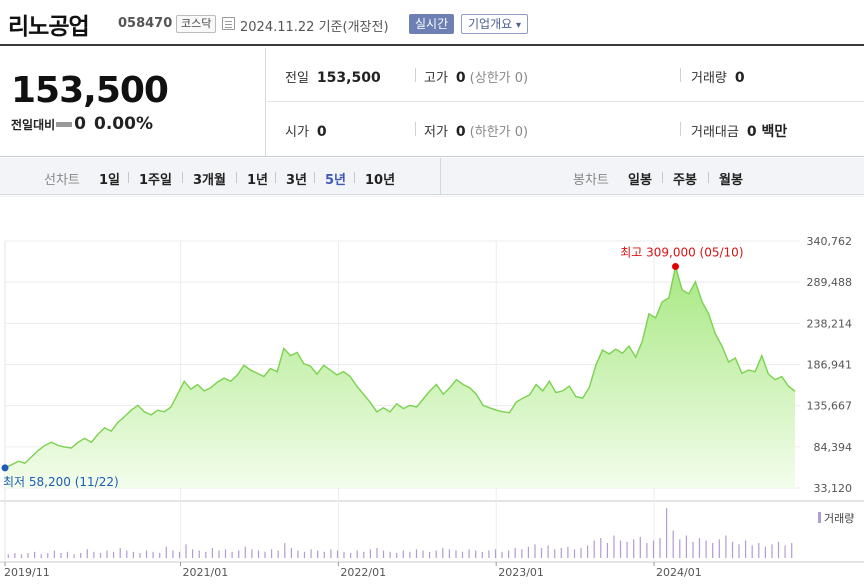  Describe the element at coordinates (61, 482) in the screenshot. I see `low-label: 최저 58,200 (11/22)` at that location.